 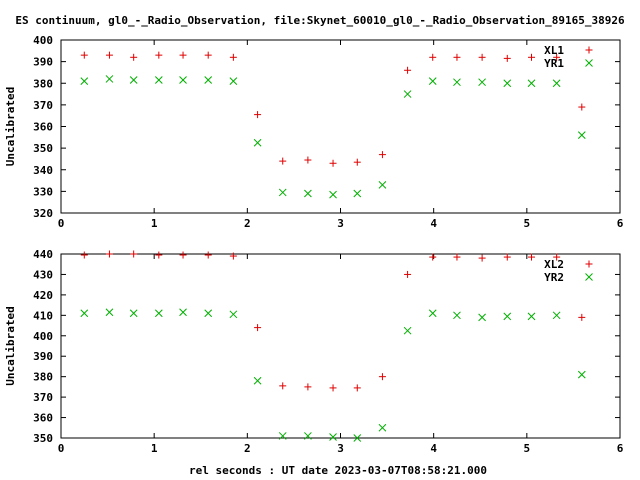 I want to click on y-tick-label: 340, so click(x=43, y=170).